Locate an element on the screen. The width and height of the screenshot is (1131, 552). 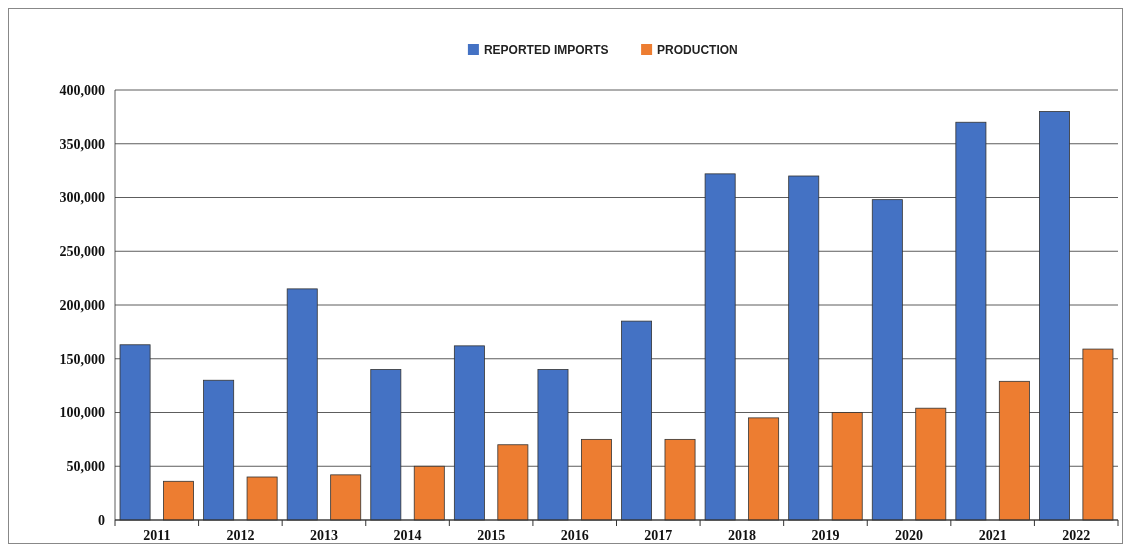
legend-label: PRODUCTION is located at coordinates (697, 50).